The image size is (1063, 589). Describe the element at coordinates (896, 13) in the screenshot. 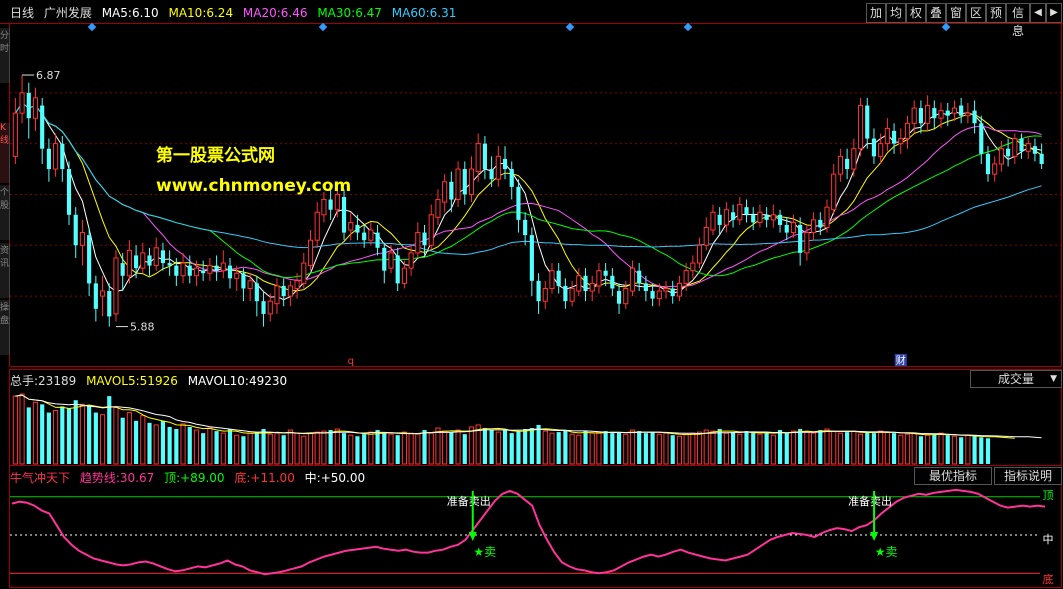

I see `toolbar-average-button: 均` at that location.